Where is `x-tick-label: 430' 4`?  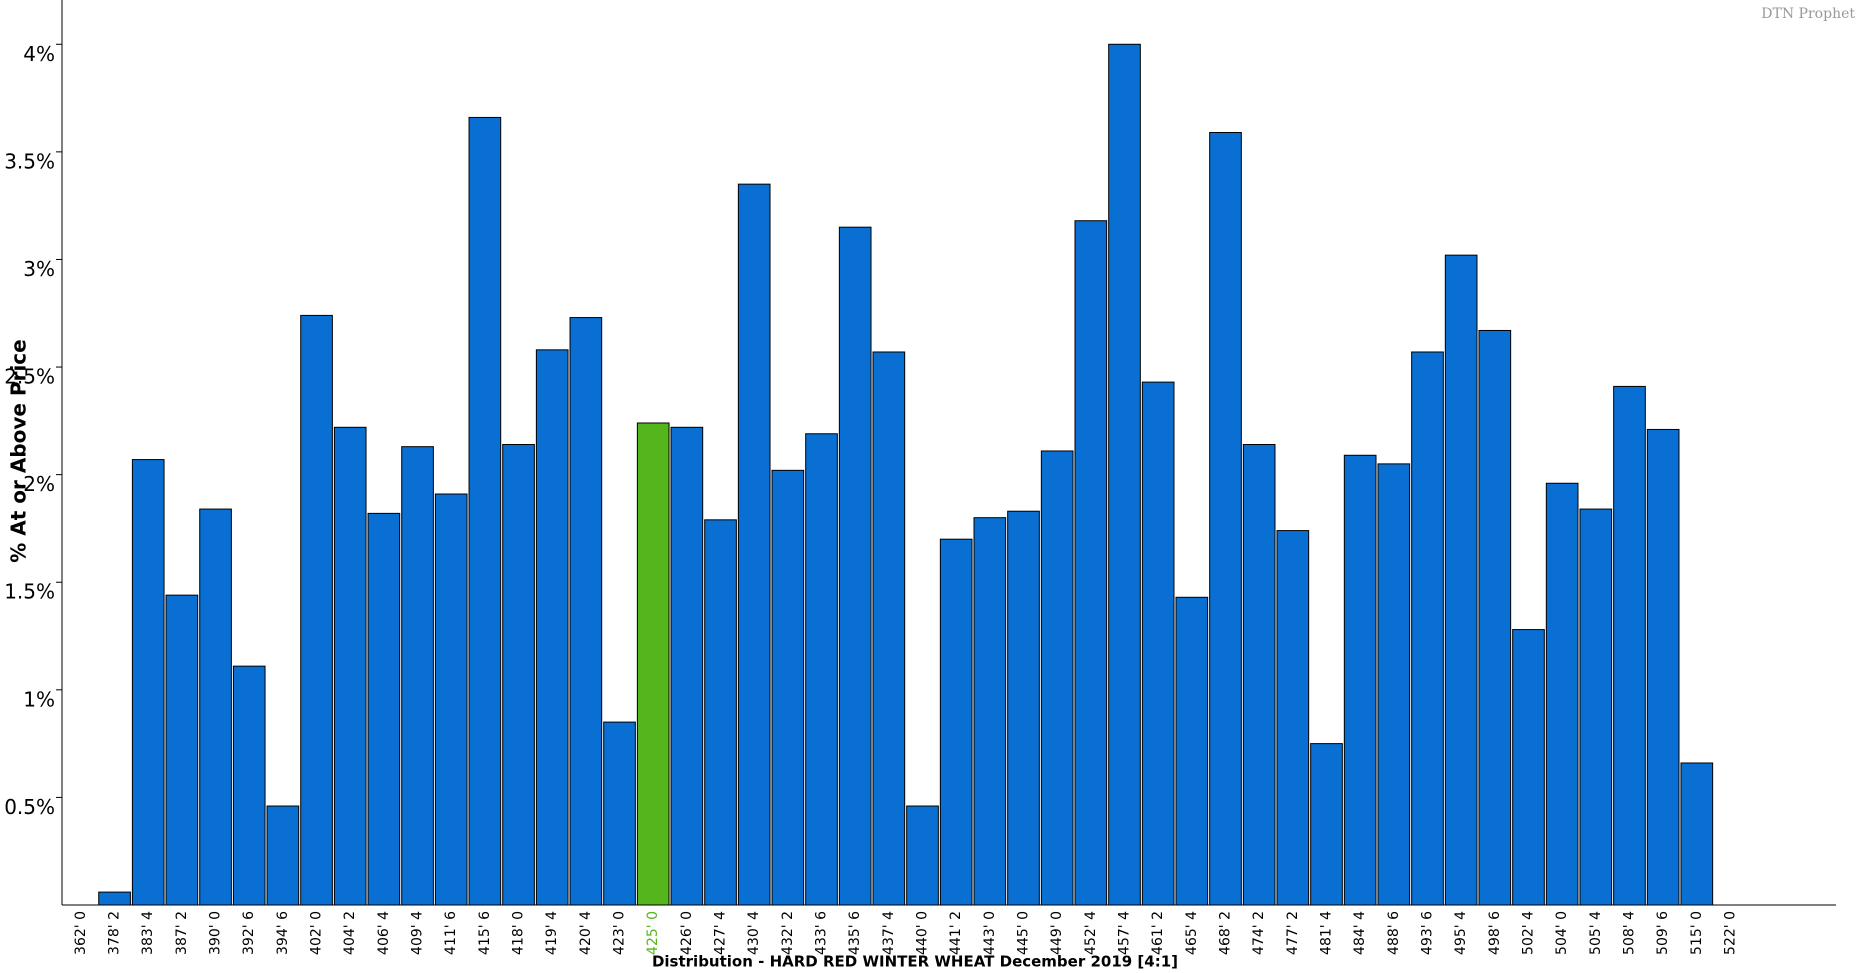
x-tick-label: 430' 4 is located at coordinates (754, 933).